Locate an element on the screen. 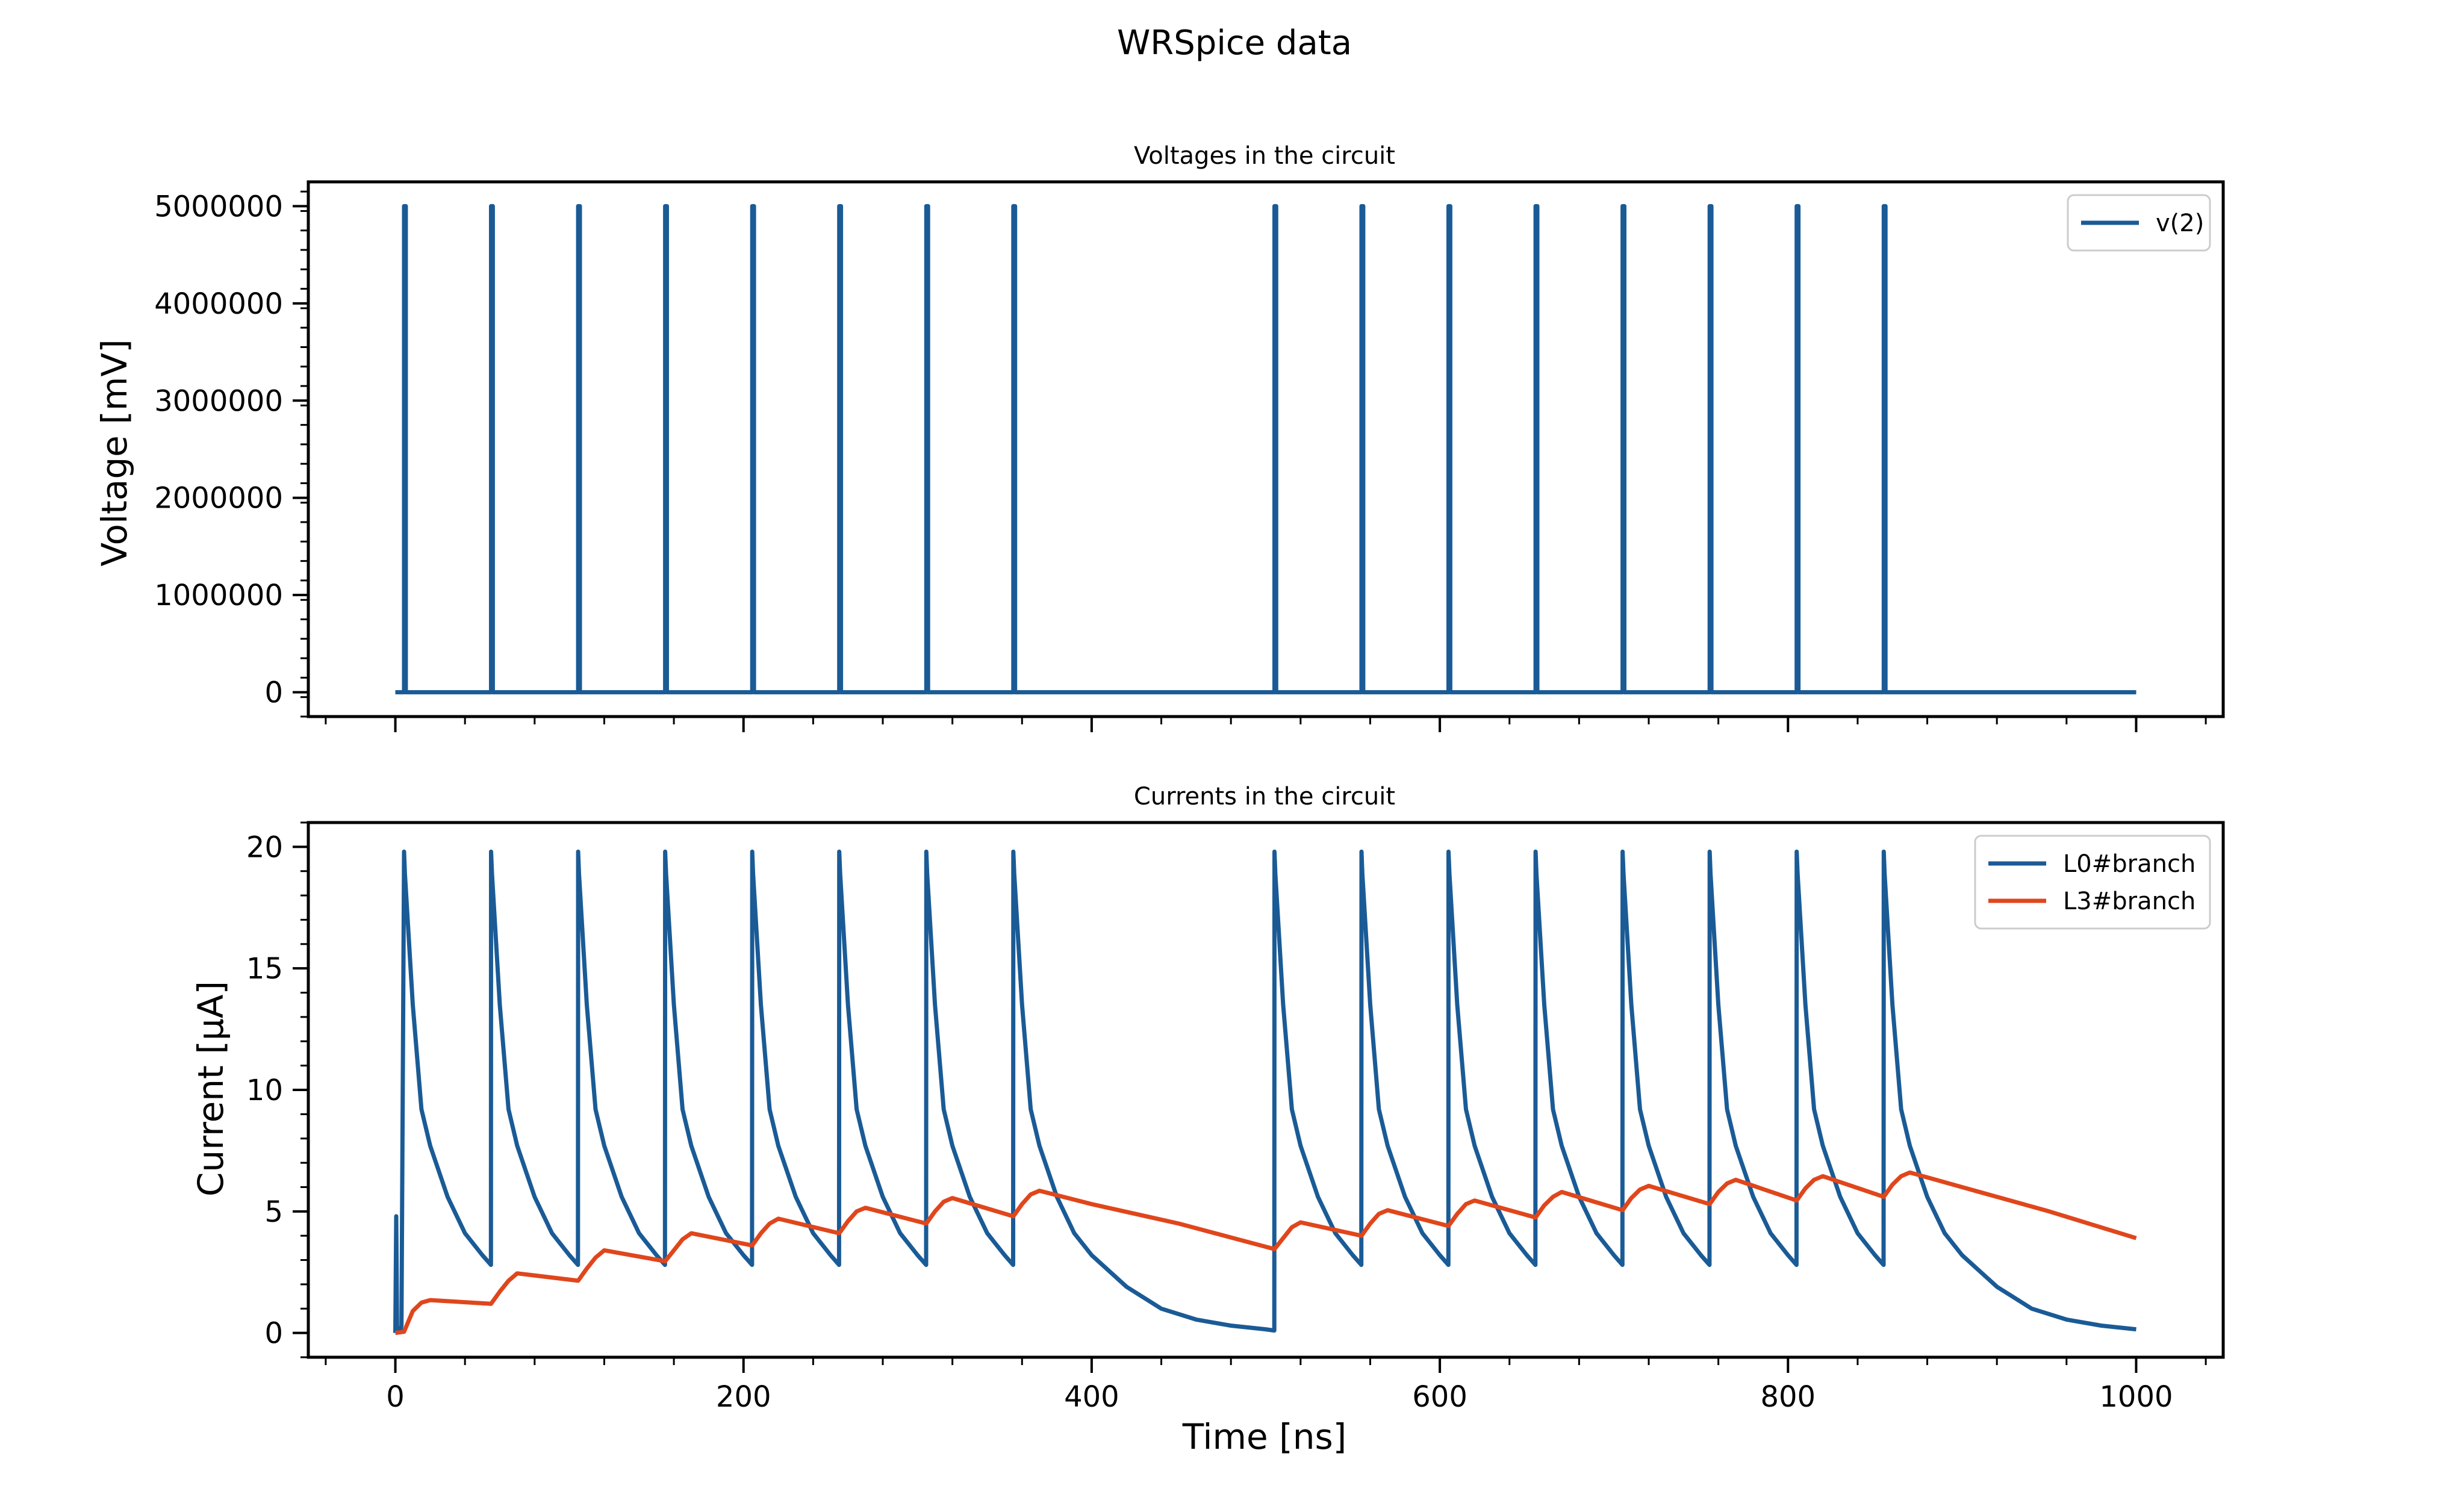  current-y-tick-label: 10 is located at coordinates (264, 1090).